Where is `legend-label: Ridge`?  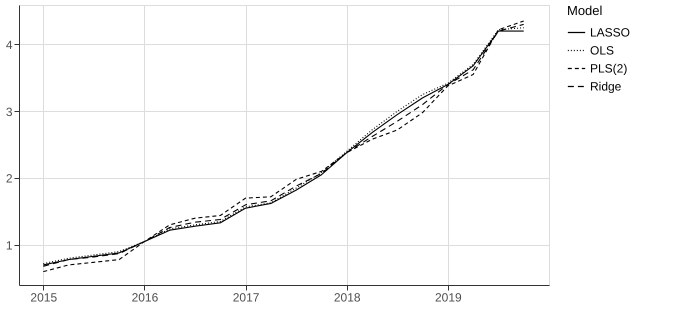
legend-label: Ridge is located at coordinates (606, 87).